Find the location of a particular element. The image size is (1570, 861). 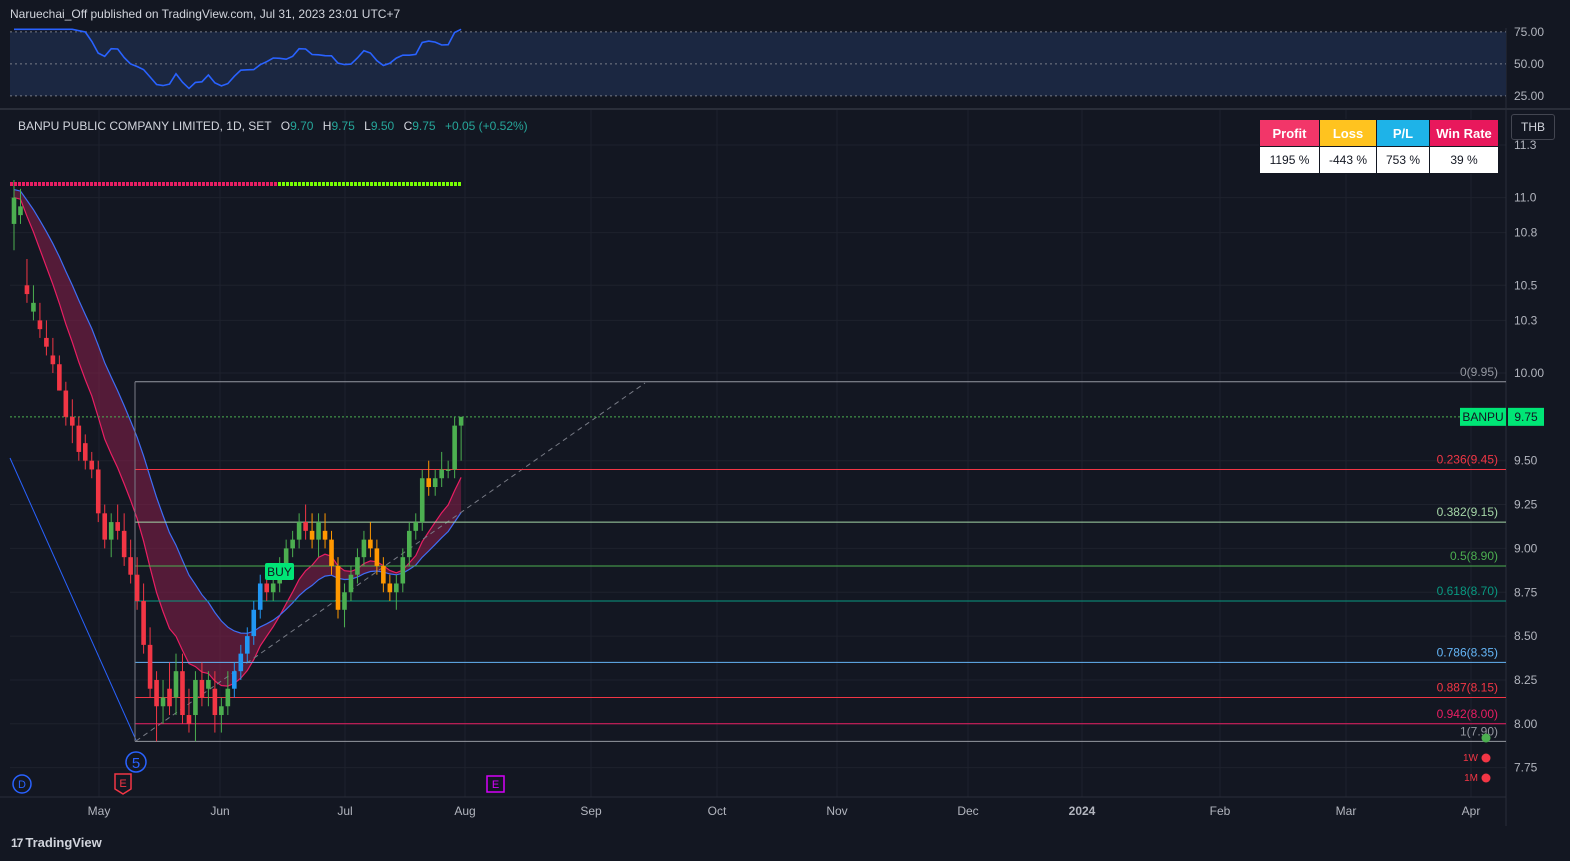

dividend-marker-circle is located at coordinates (22, 784).